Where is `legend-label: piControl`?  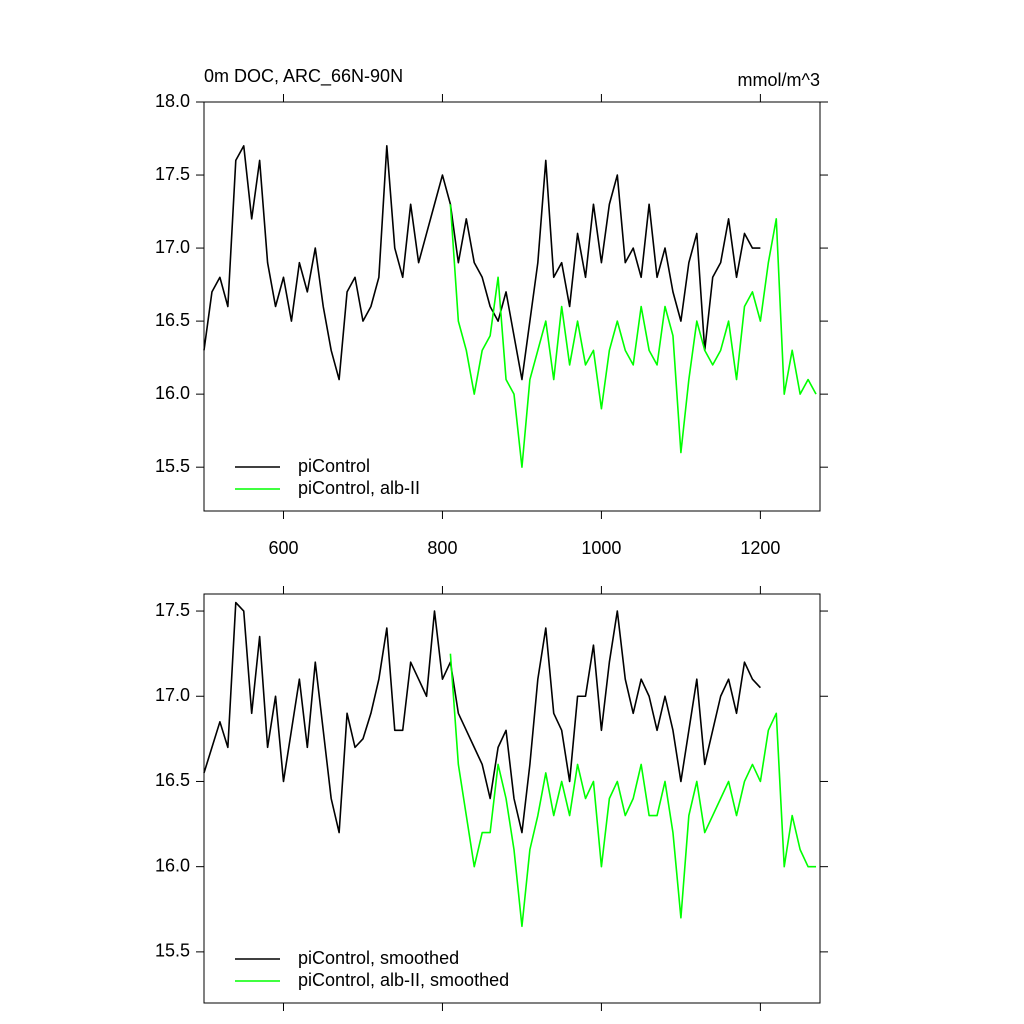
legend-label: piControl is located at coordinates (334, 466).